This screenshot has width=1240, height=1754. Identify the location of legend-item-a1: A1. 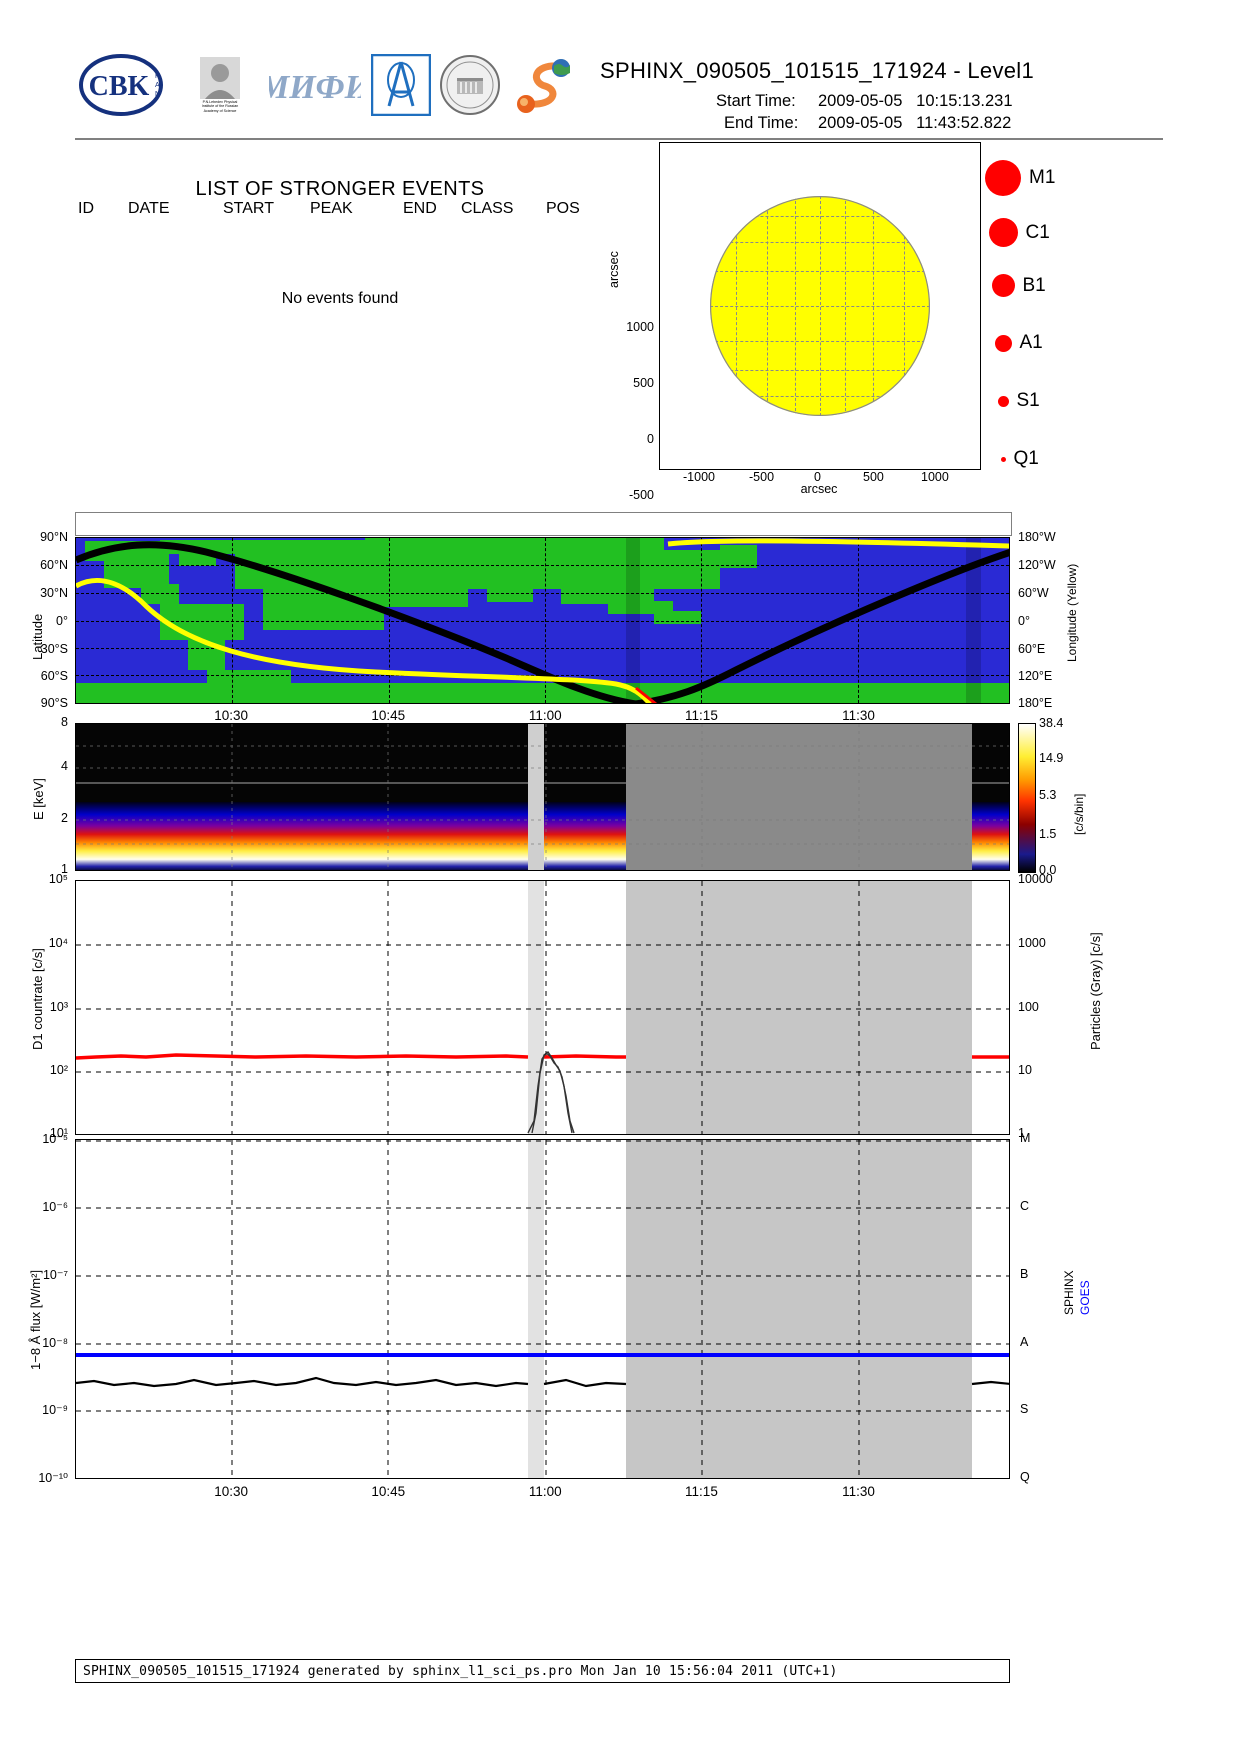
(1040, 343).